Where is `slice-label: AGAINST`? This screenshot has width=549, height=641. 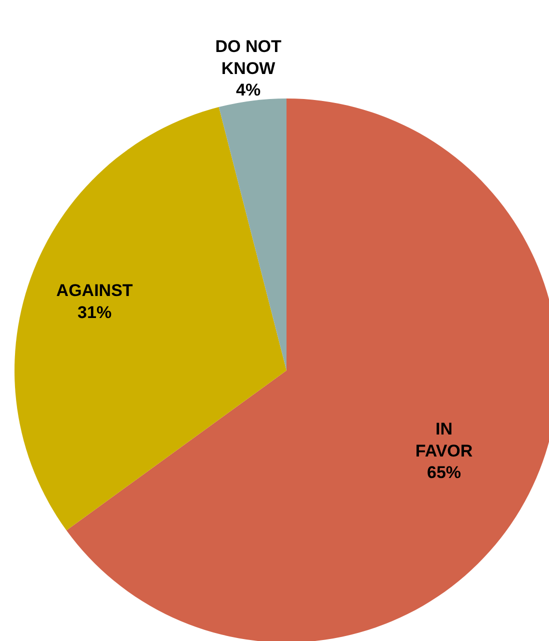
slice-label: AGAINST is located at coordinates (95, 290).